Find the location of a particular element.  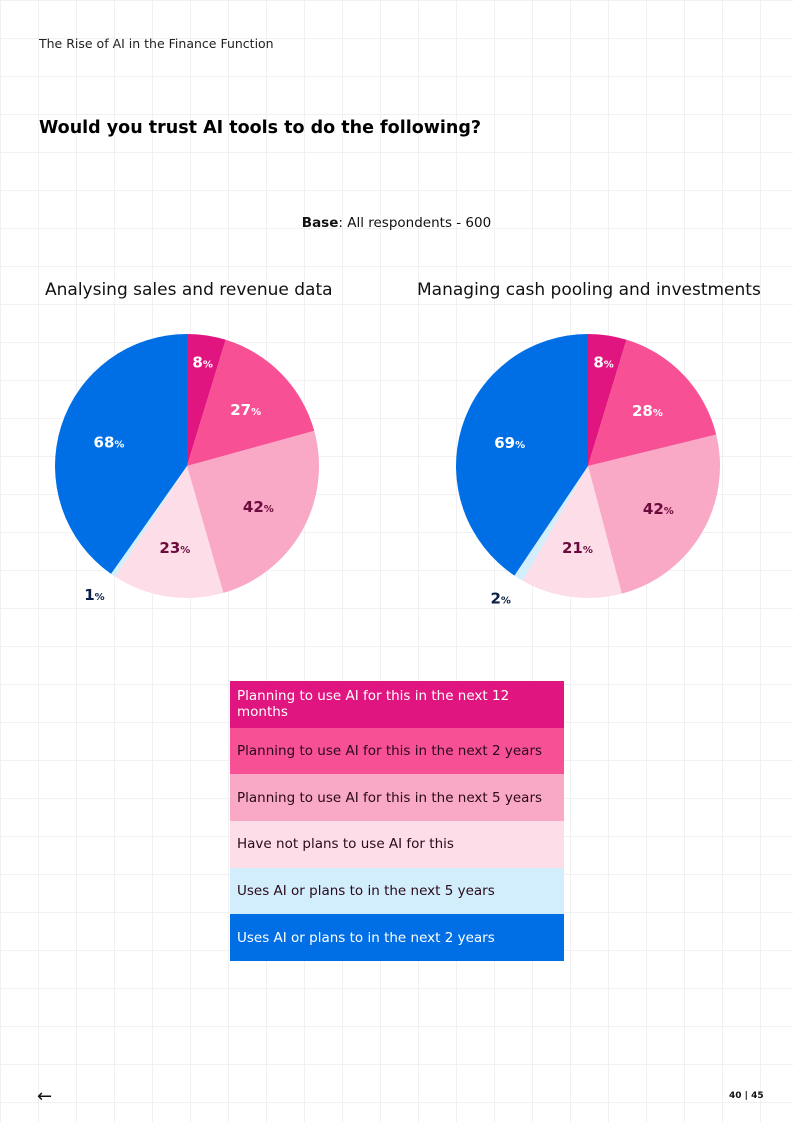

base-text: : All respondents - 600 is located at coordinates (415, 223).